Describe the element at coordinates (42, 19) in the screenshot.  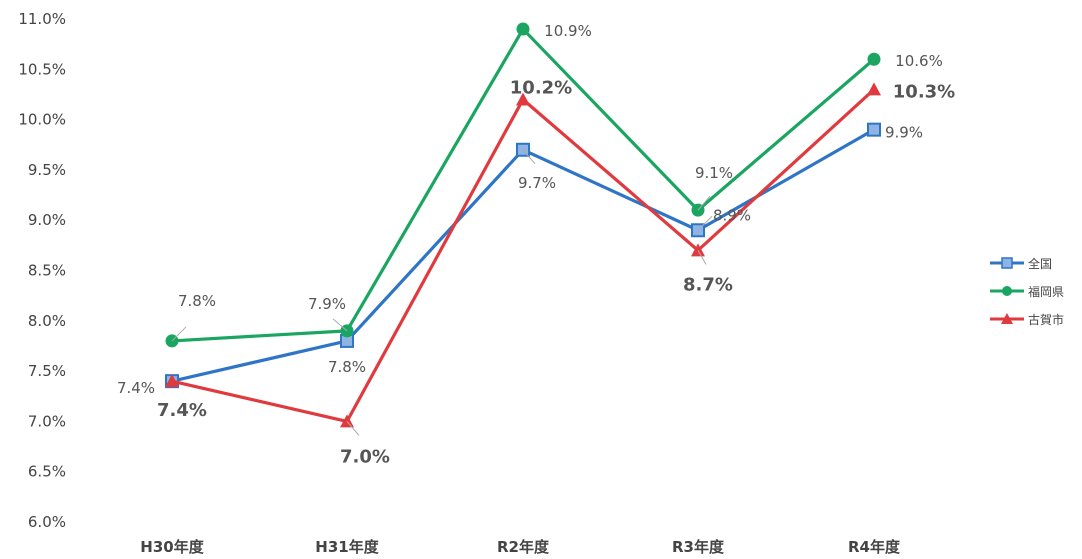
I see `y-tick-label: 11.0%` at that location.